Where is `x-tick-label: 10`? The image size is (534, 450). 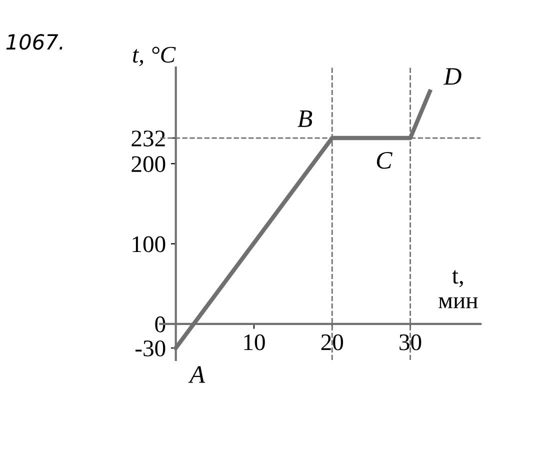 x-tick-label: 10 is located at coordinates (254, 342).